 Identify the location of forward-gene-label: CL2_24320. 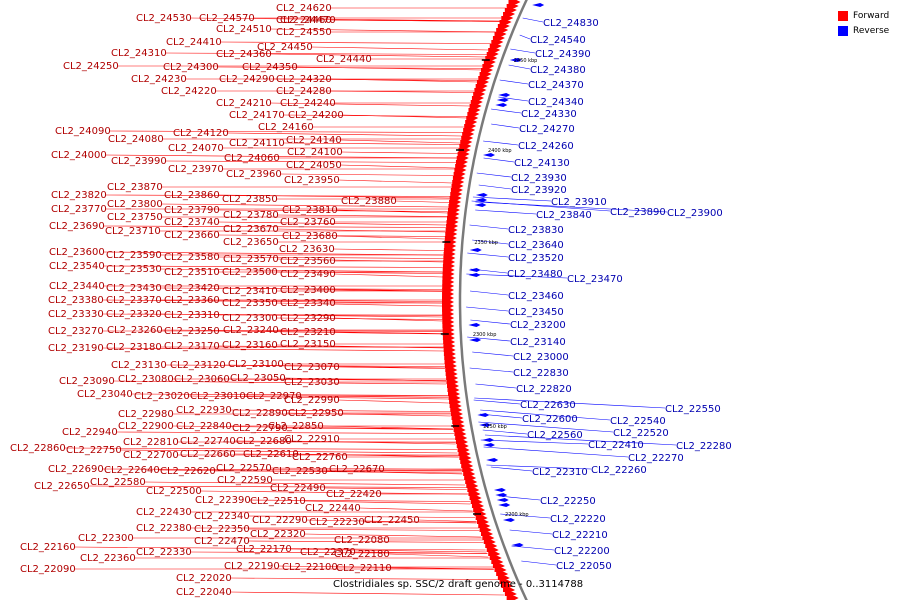
(304, 79).